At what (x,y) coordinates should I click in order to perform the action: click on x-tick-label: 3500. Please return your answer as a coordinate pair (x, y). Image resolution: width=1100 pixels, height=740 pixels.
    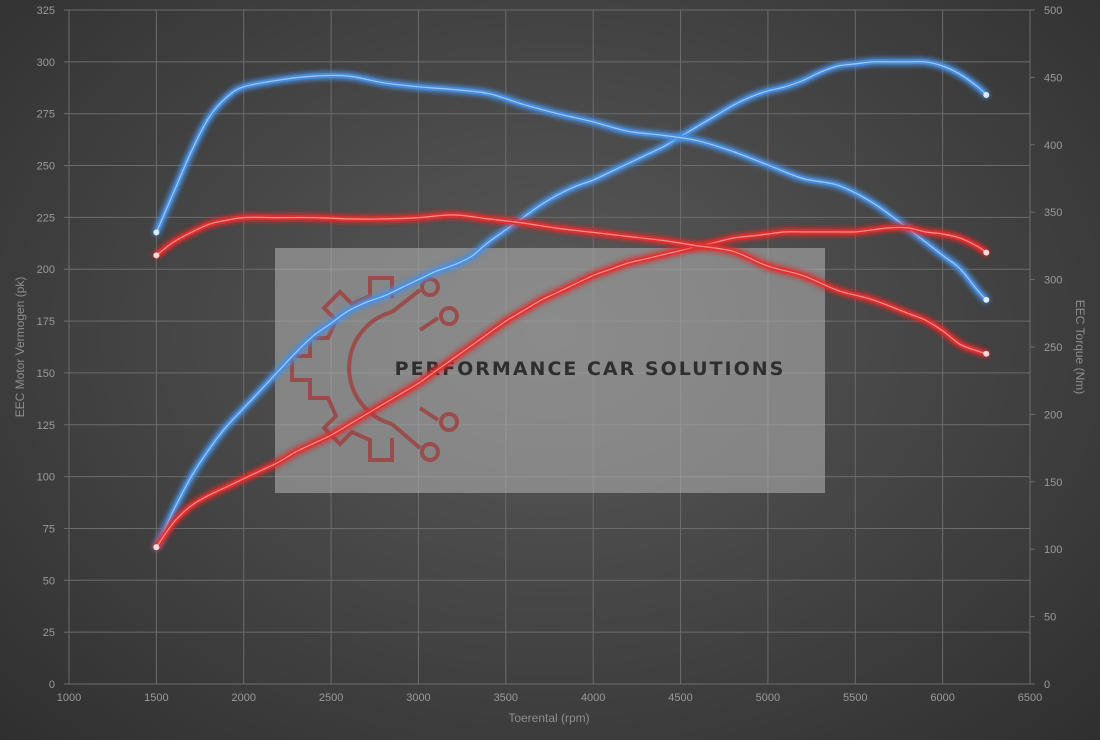
    Looking at the image, I should click on (506, 698).